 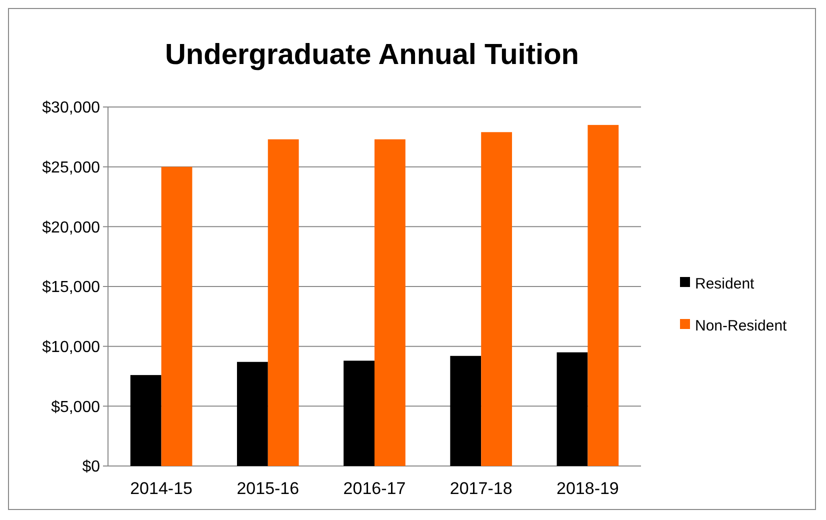 I want to click on x-tick-label: 2014-15, so click(x=161, y=488).